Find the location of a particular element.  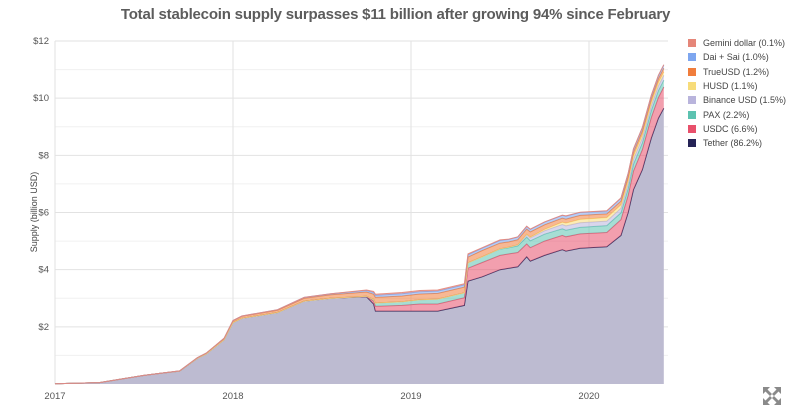

legend-label: PAX (2.2%) is located at coordinates (726, 114).